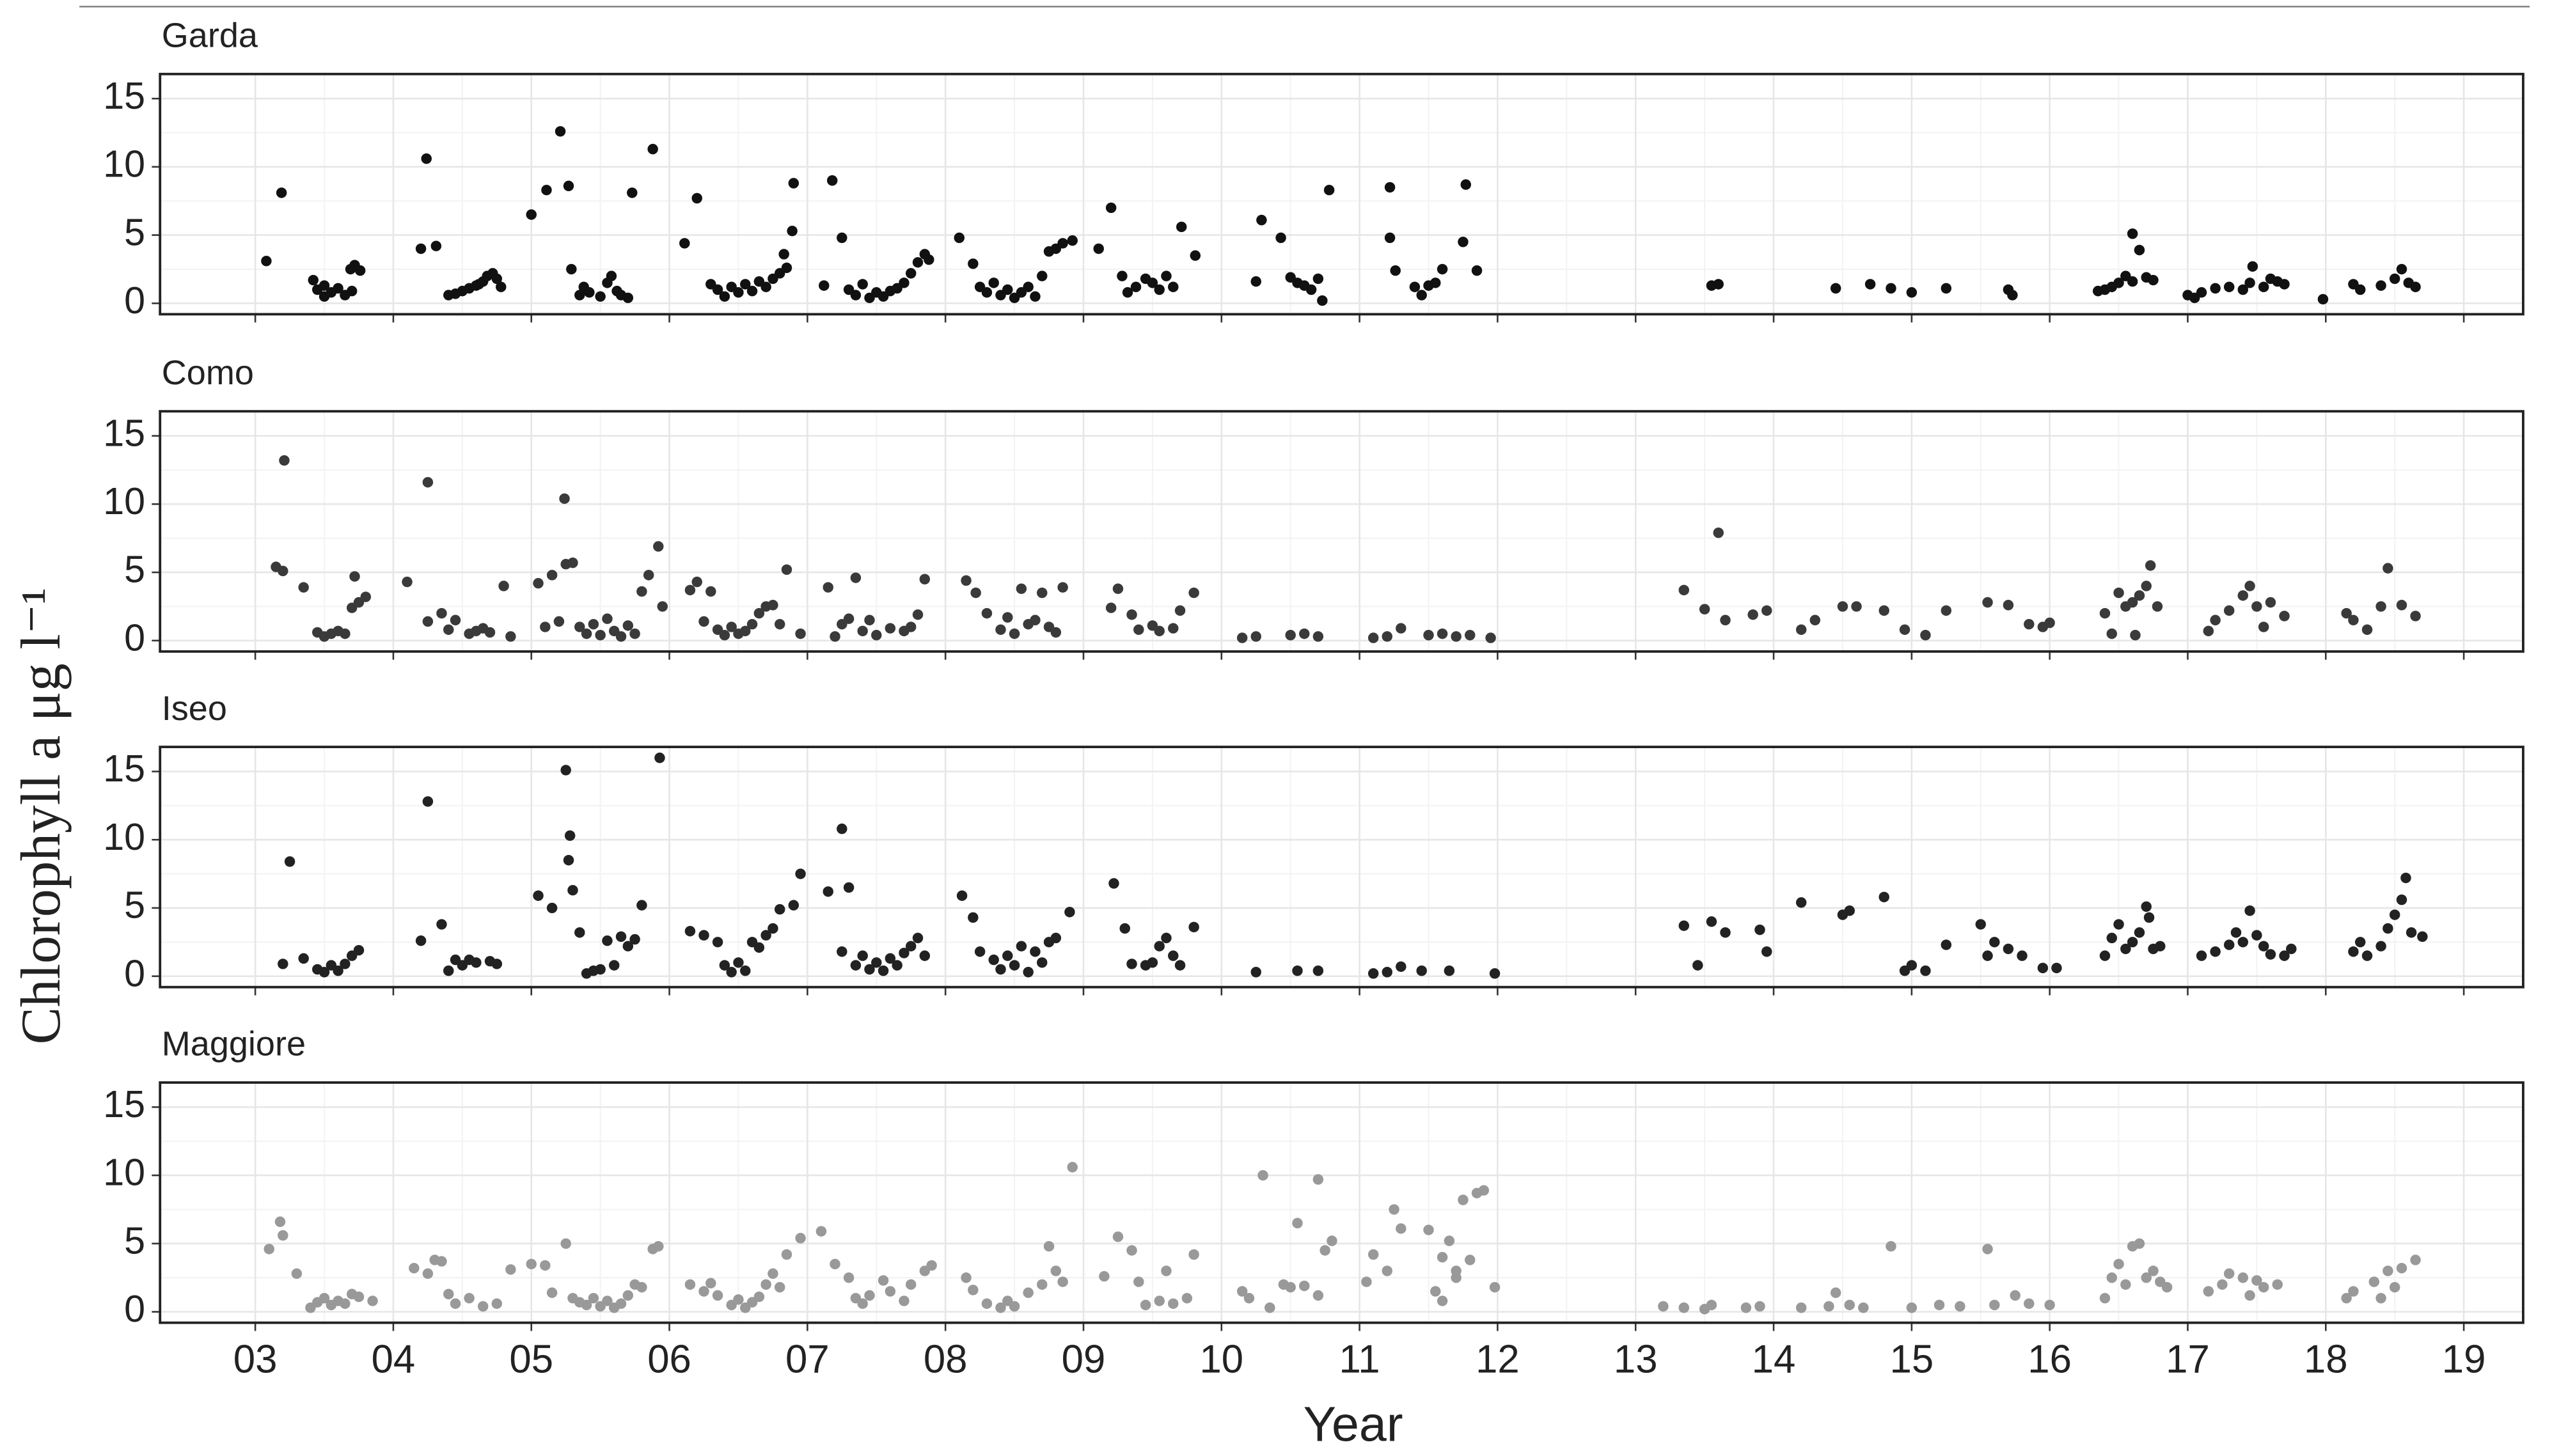 Image resolution: width=2568 pixels, height=1456 pixels. Describe the element at coordinates (134, 1240) in the screenshot. I see `y-tick-label: 5` at that location.